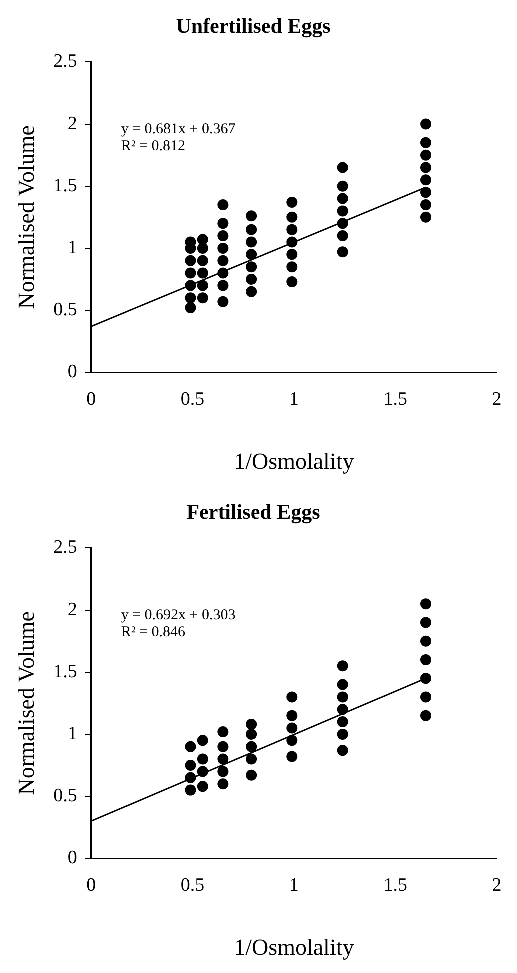  Describe the element at coordinates (153, 146) in the screenshot. I see `annotation: R² = 0.812` at that location.